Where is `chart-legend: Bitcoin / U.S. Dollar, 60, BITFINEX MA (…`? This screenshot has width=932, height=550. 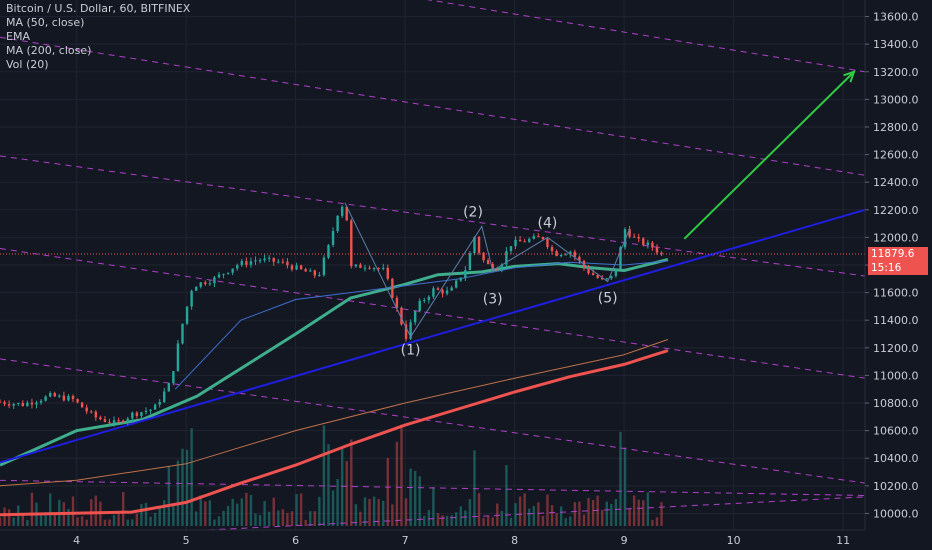
chart-legend: Bitcoin / U.S. Dollar, 60, BITFINEX MA (… is located at coordinates (98, 37).